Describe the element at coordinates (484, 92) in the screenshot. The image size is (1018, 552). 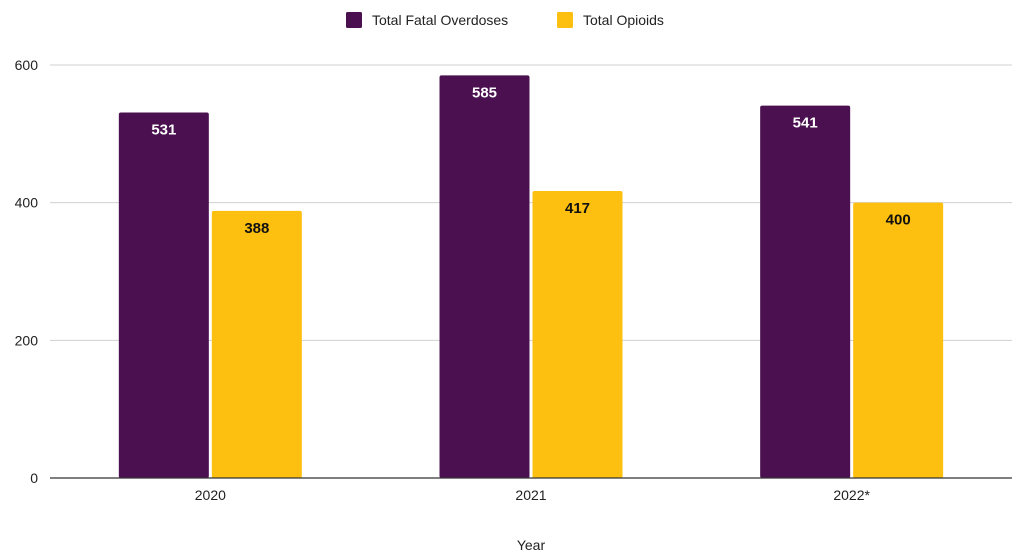
I see `bar-value-label: 585` at that location.